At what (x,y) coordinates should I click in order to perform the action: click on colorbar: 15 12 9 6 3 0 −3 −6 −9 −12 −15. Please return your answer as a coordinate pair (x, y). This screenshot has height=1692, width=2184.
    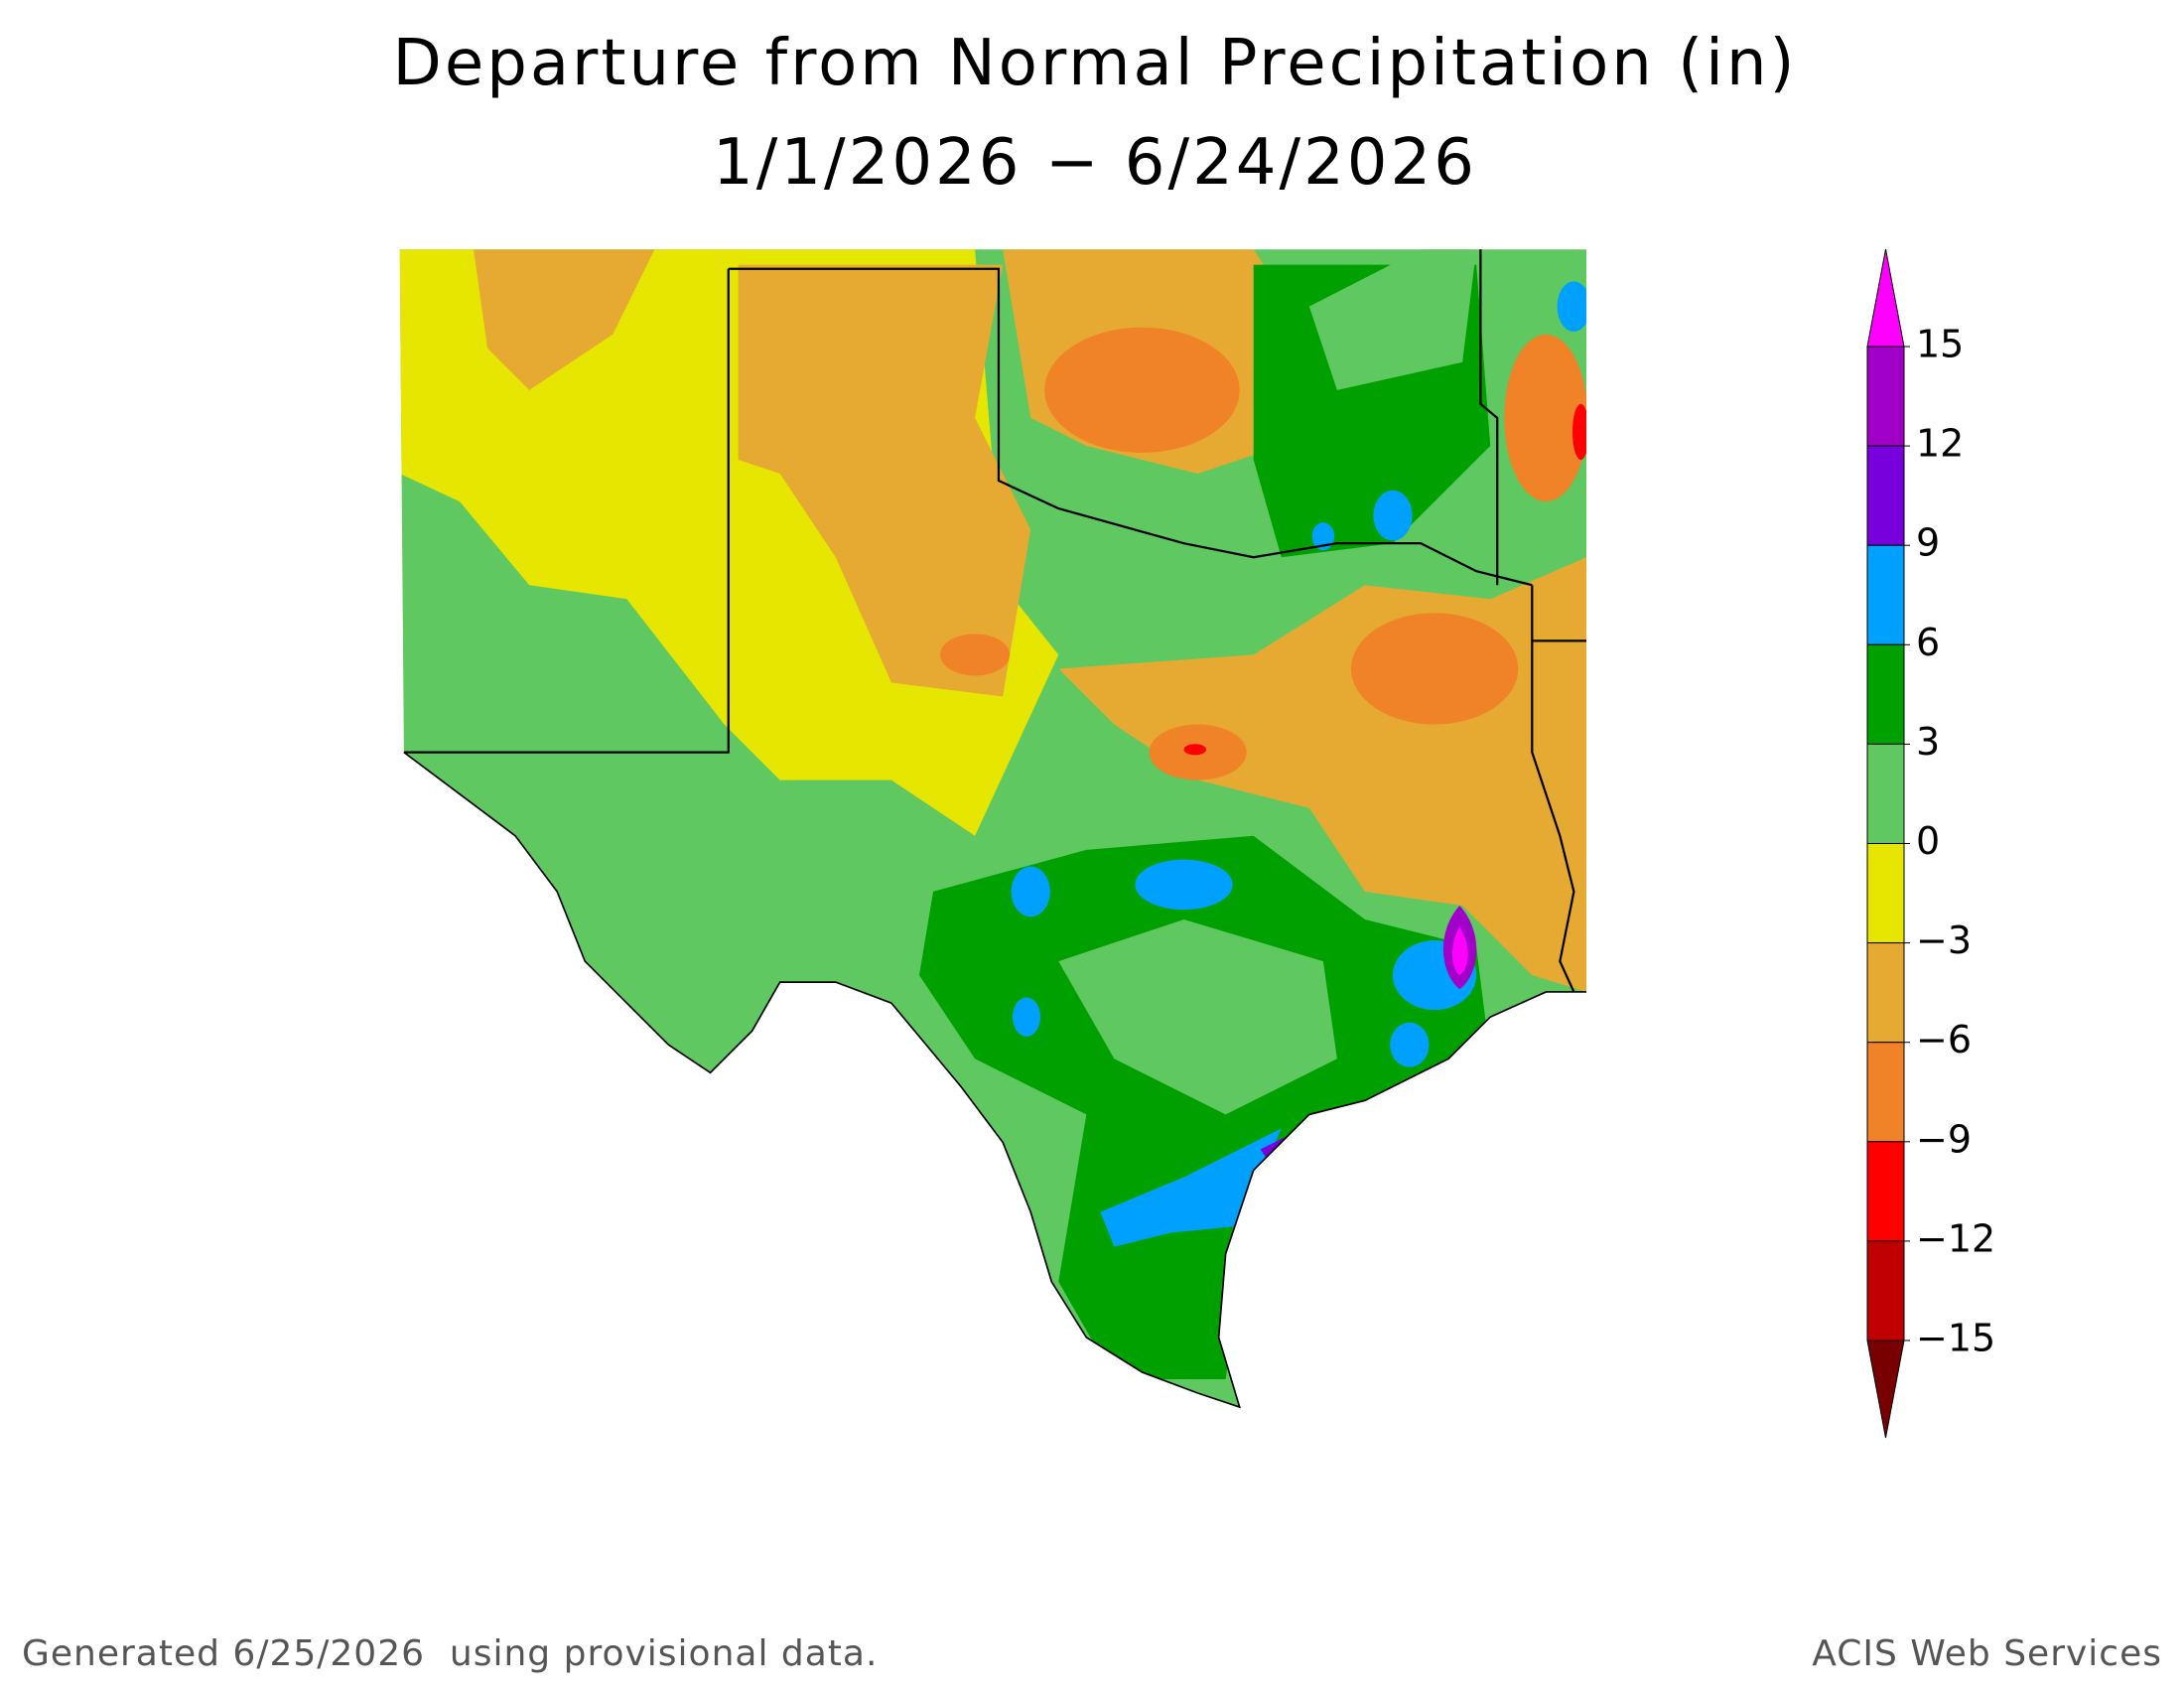
    Looking at the image, I should click on (1930, 843).